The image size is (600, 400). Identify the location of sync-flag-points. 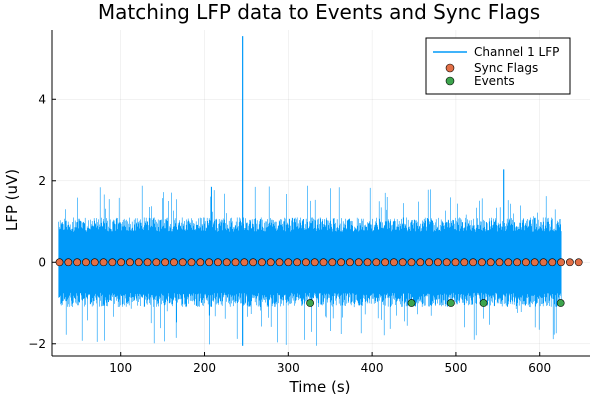
(319, 262).